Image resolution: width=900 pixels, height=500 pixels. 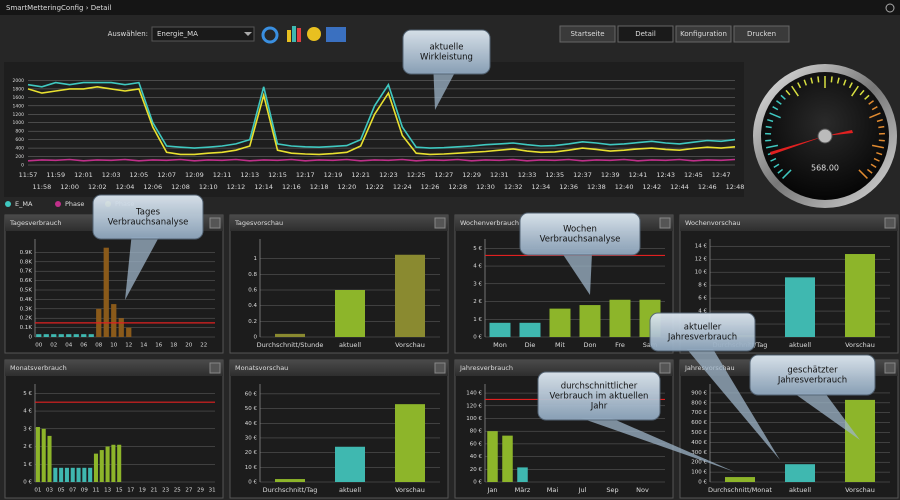 I want to click on nav-label: Detail, so click(x=645, y=34).